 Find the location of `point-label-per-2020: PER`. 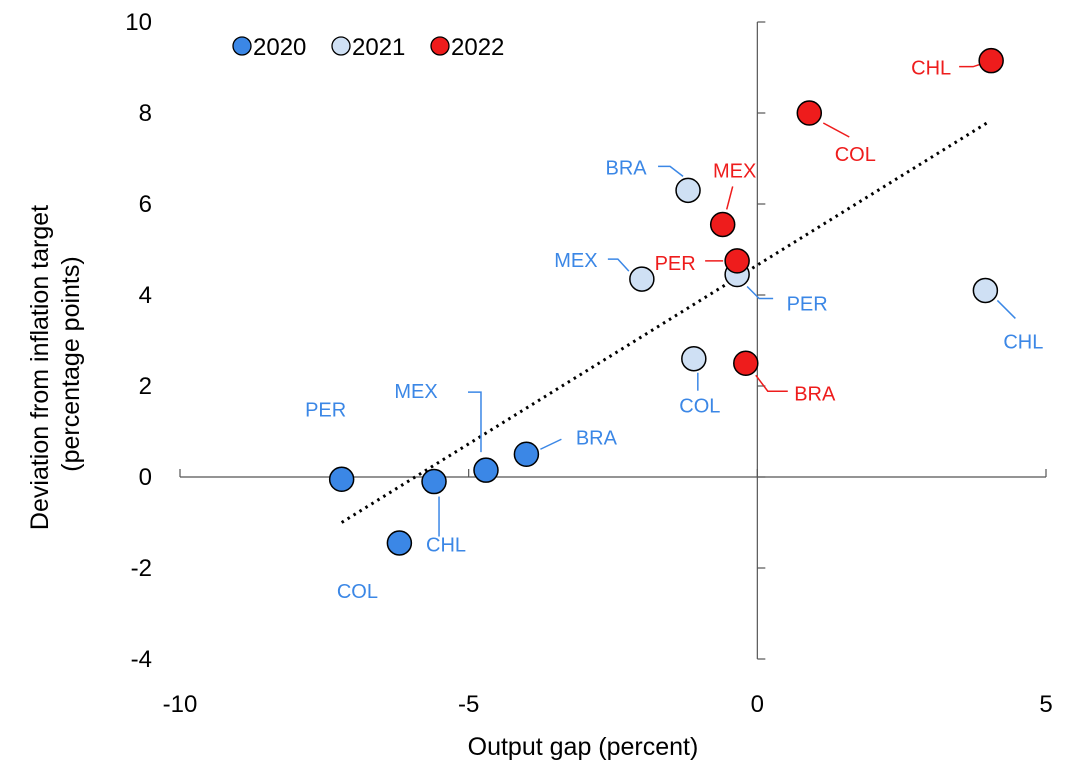

point-label-per-2020: PER is located at coordinates (325, 410).